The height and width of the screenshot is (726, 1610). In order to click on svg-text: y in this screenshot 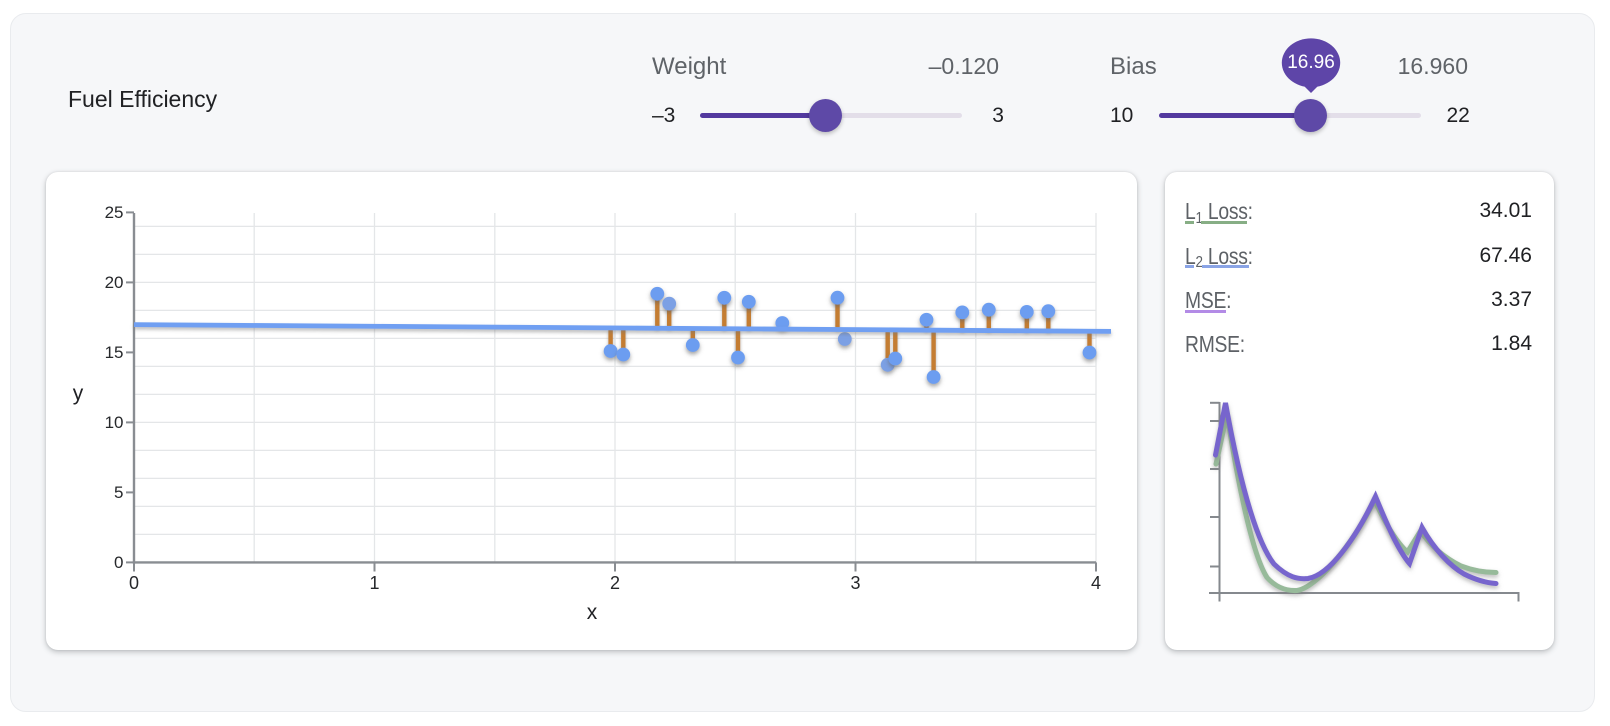, I will do `click(78, 393)`.